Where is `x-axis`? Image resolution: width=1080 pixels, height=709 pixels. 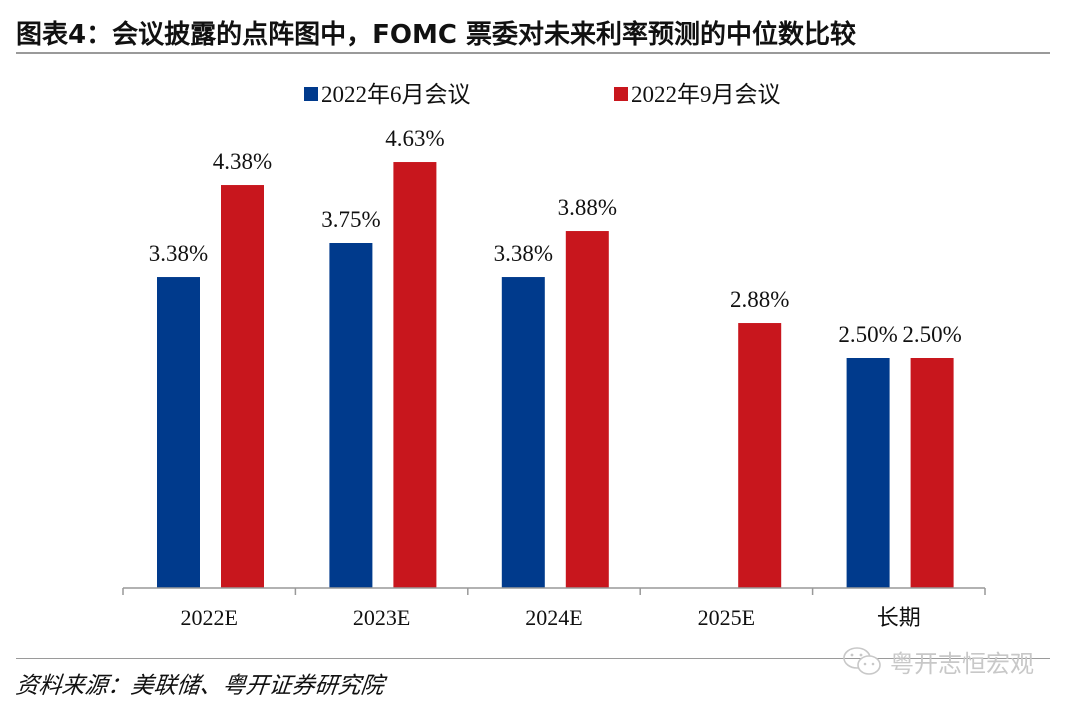
x-axis is located at coordinates (554, 591).